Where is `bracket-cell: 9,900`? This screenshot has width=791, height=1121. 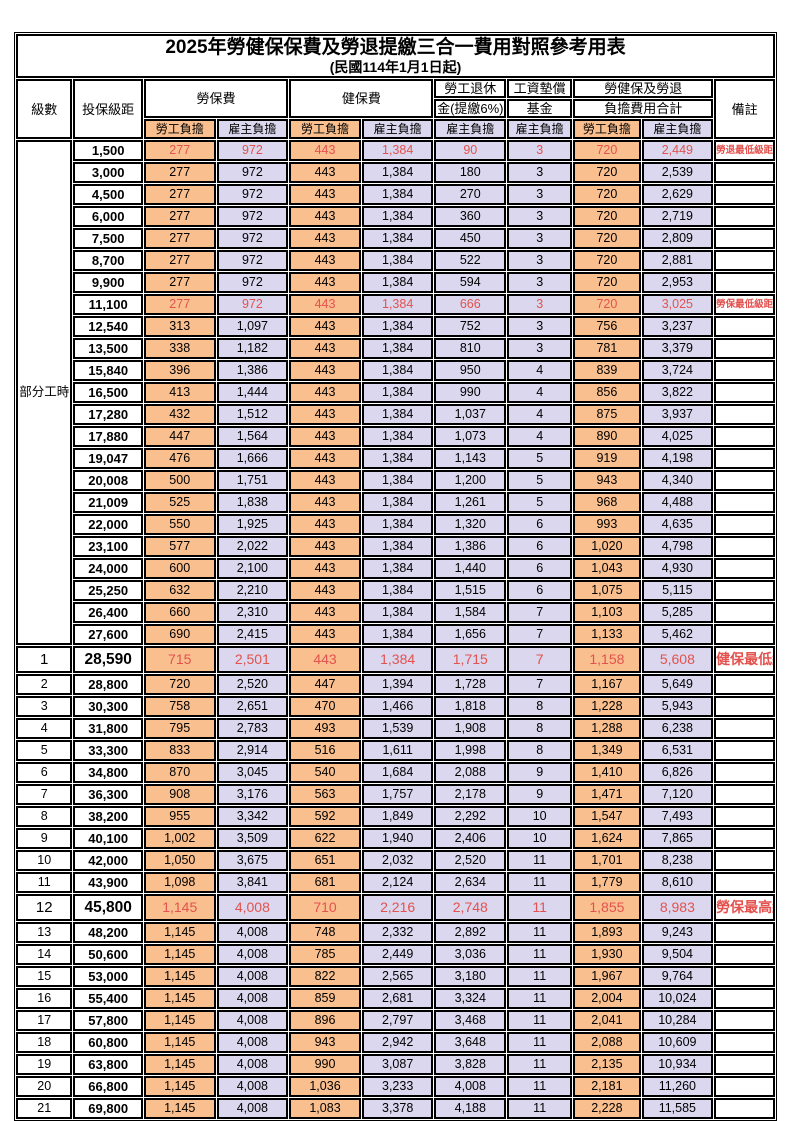 bracket-cell: 9,900 is located at coordinates (108, 282).